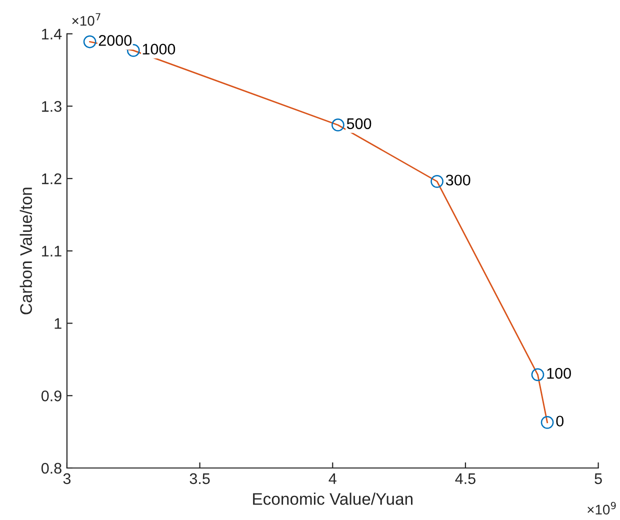 The height and width of the screenshot is (520, 620). Describe the element at coordinates (332, 498) in the screenshot. I see `x-axis-title: Economic Value/Yuan` at that location.